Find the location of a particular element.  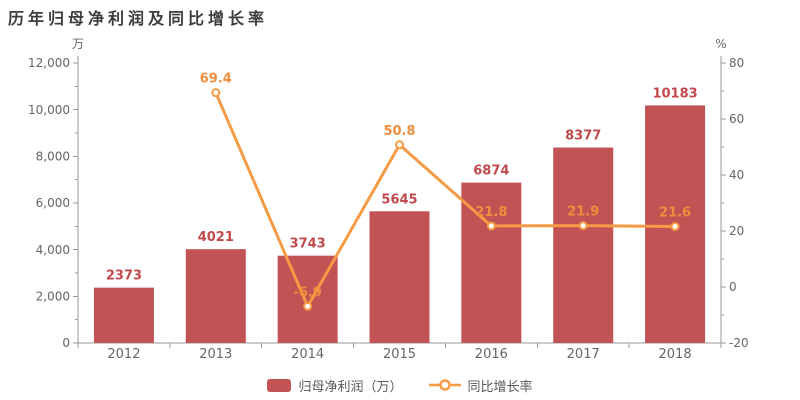

x-axis-category-label: 2013 is located at coordinates (215, 354).